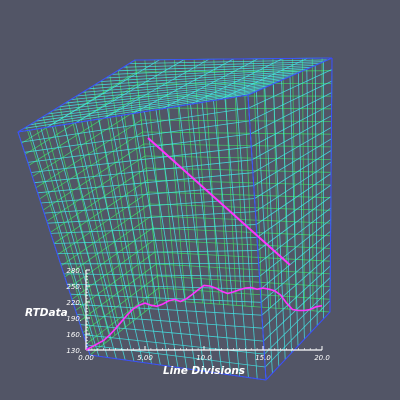  Describe the element at coordinates (145, 358) in the screenshot. I see `x-tick-label: 5.00` at that location.